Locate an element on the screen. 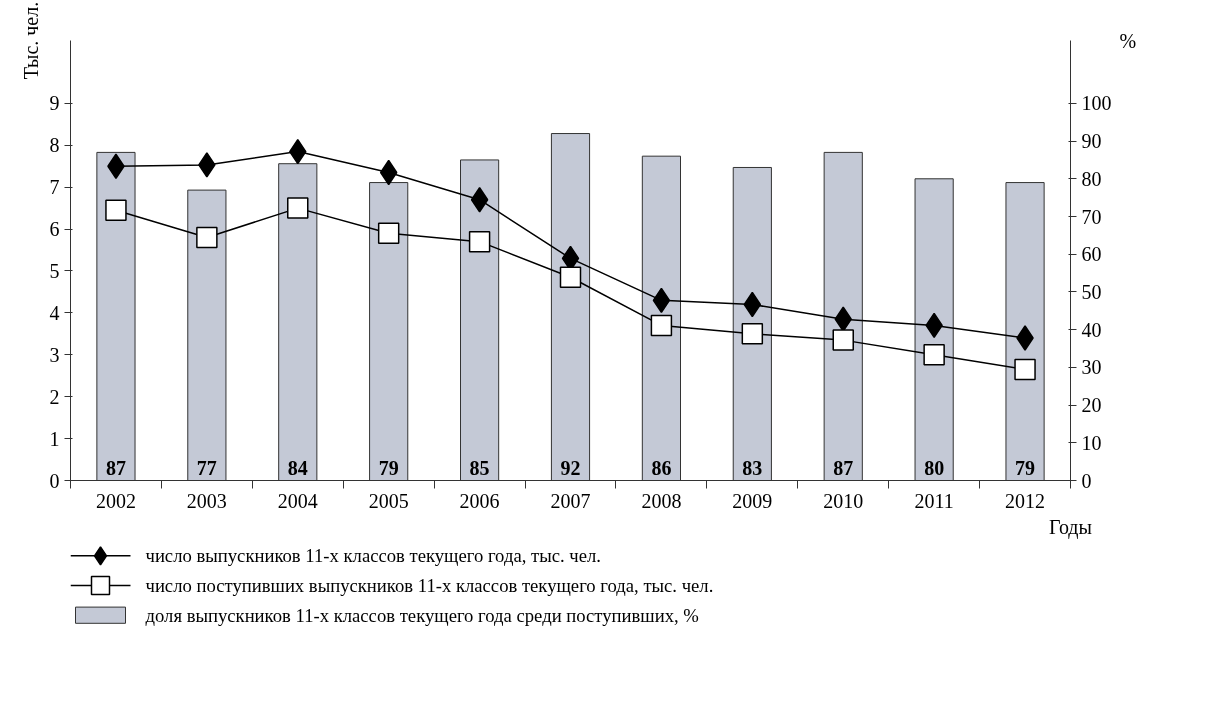 The height and width of the screenshot is (718, 1219). y-tick-label: 4 is located at coordinates (54, 312).